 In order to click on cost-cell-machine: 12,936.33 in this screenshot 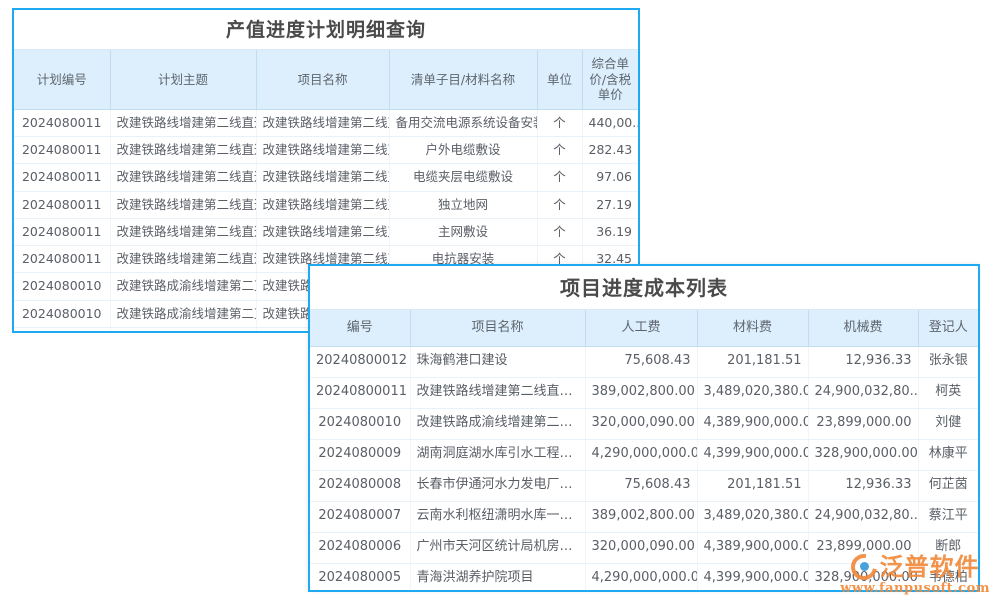, I will do `click(863, 486)`.